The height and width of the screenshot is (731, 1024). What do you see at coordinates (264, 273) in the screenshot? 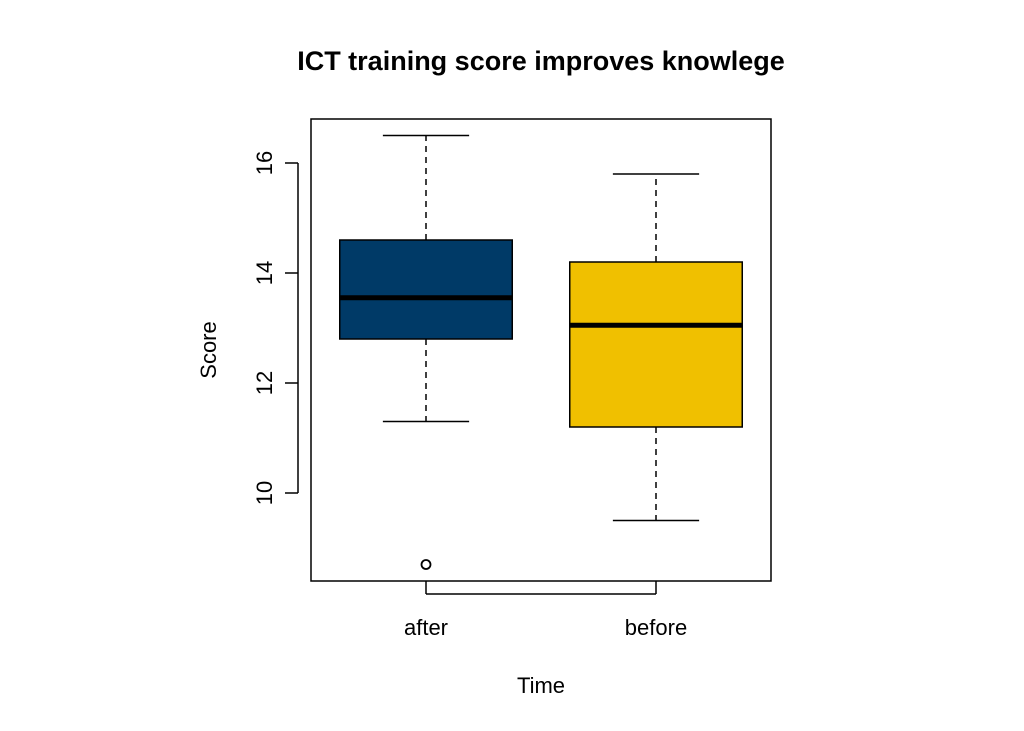
I see `y-tick-label-14: 14` at bounding box center [264, 273].